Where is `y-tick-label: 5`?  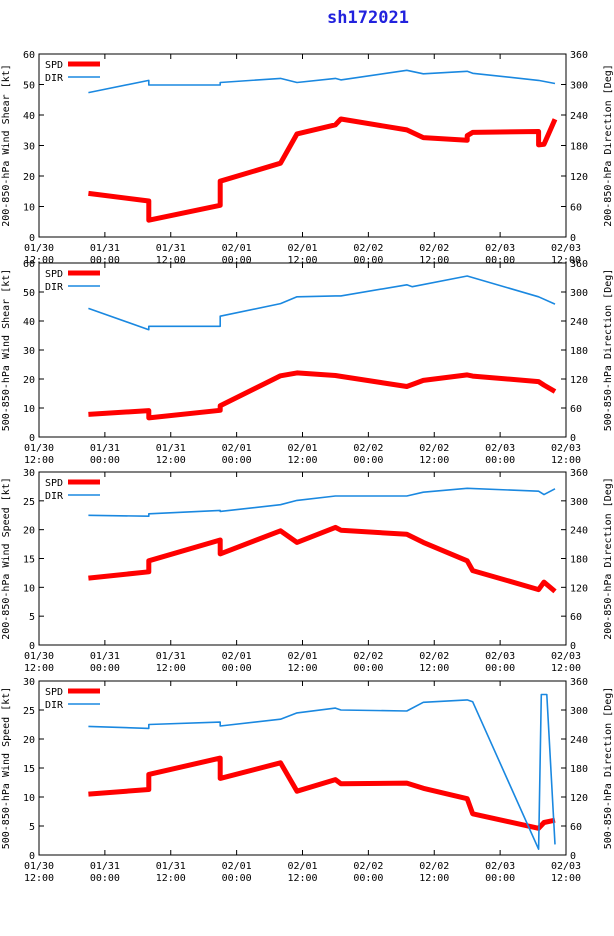
y-tick-label: 5 is located at coordinates (32, 827).